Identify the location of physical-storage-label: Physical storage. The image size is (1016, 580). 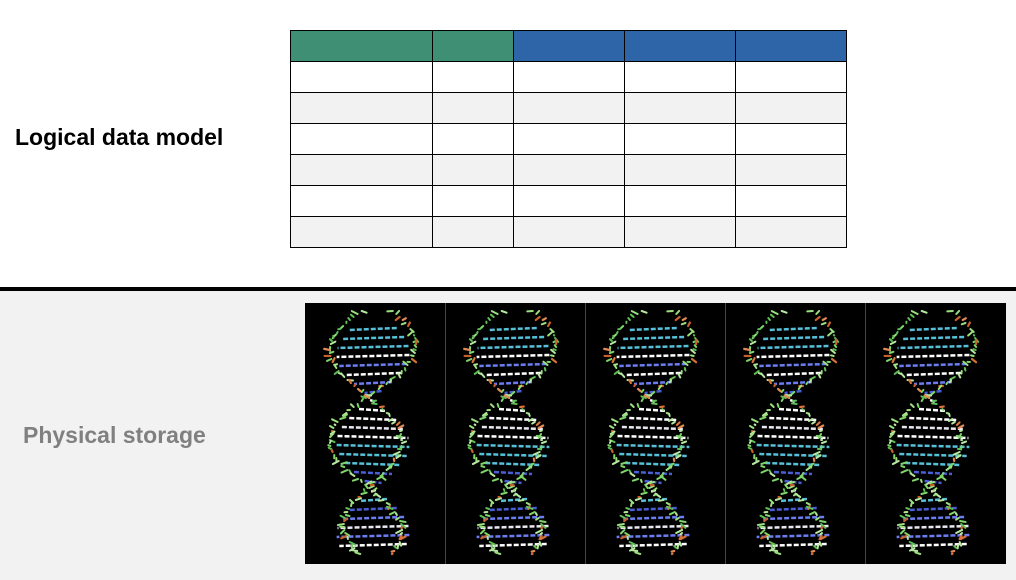
(114, 435).